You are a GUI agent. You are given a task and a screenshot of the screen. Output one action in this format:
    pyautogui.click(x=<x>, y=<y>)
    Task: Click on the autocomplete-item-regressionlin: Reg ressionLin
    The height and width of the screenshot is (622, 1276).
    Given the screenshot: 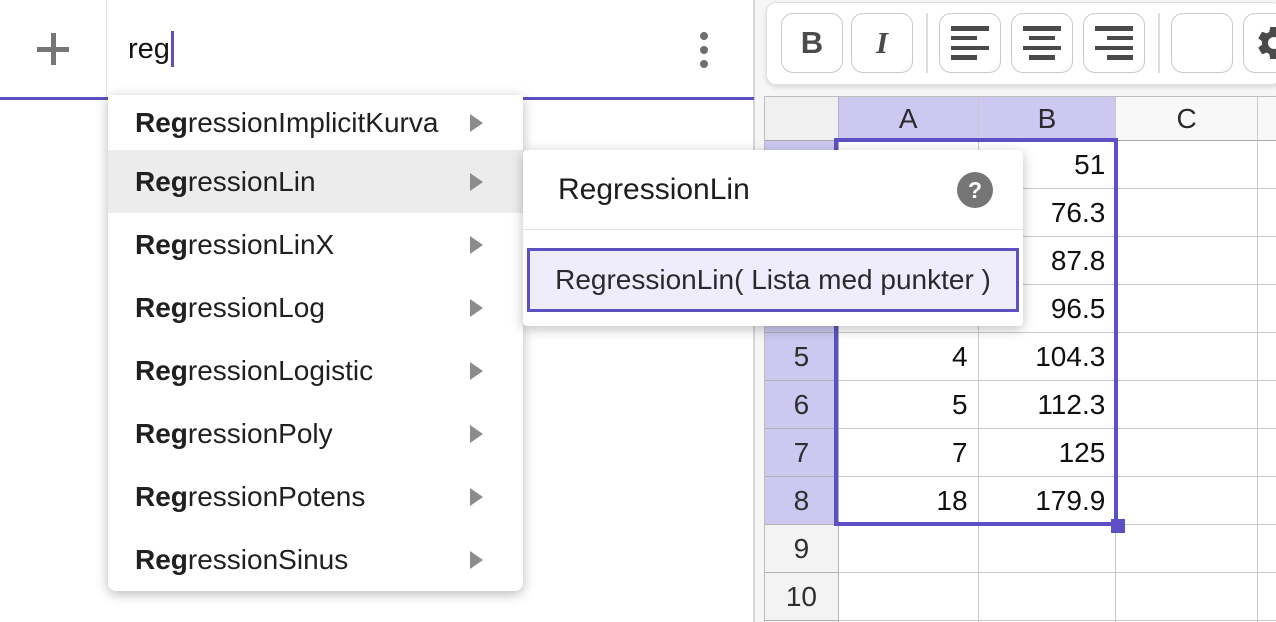 What is the action you would take?
    pyautogui.click(x=315, y=181)
    